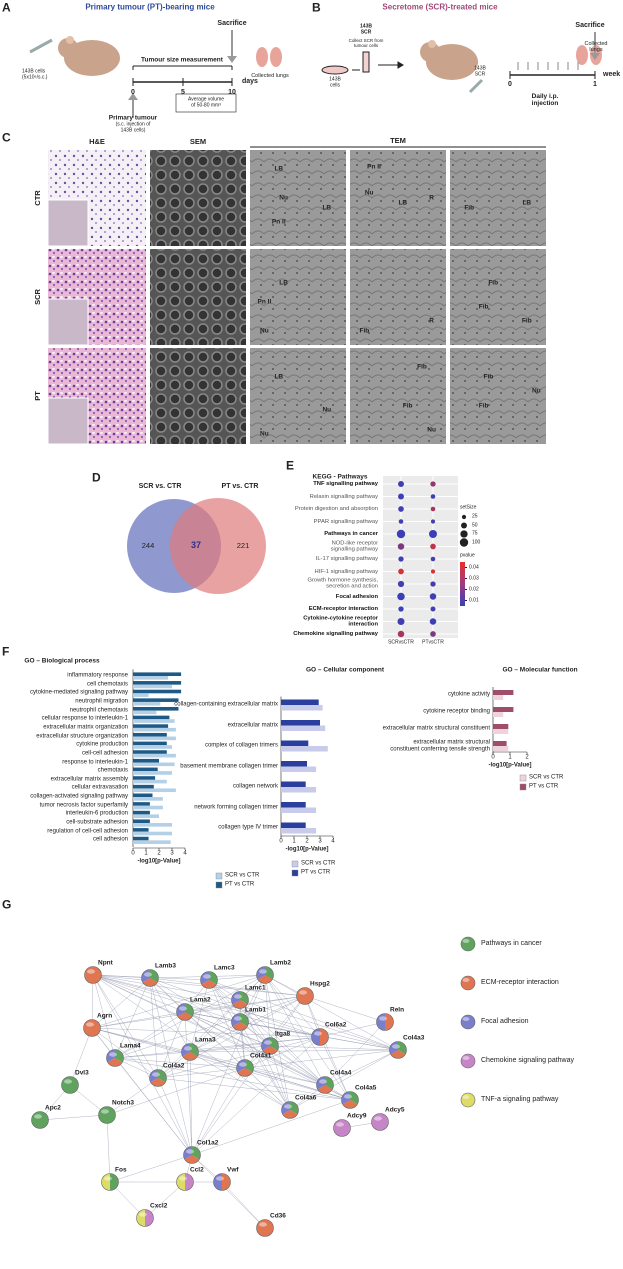  What do you see at coordinates (510, 85) in the screenshot?
I see `timeline-tick: 0` at bounding box center [510, 85].